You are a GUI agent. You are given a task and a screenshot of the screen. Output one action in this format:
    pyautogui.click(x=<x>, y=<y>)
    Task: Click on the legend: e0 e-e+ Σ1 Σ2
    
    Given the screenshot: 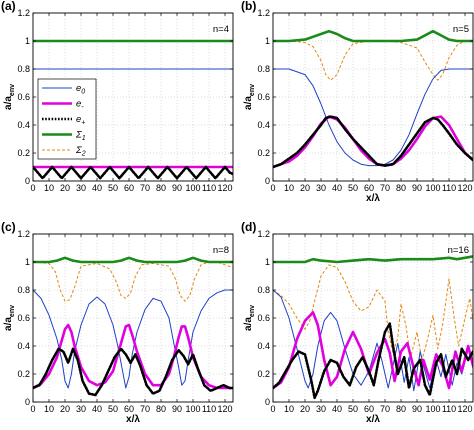 What is the action you would take?
    pyautogui.click(x=67, y=119)
    